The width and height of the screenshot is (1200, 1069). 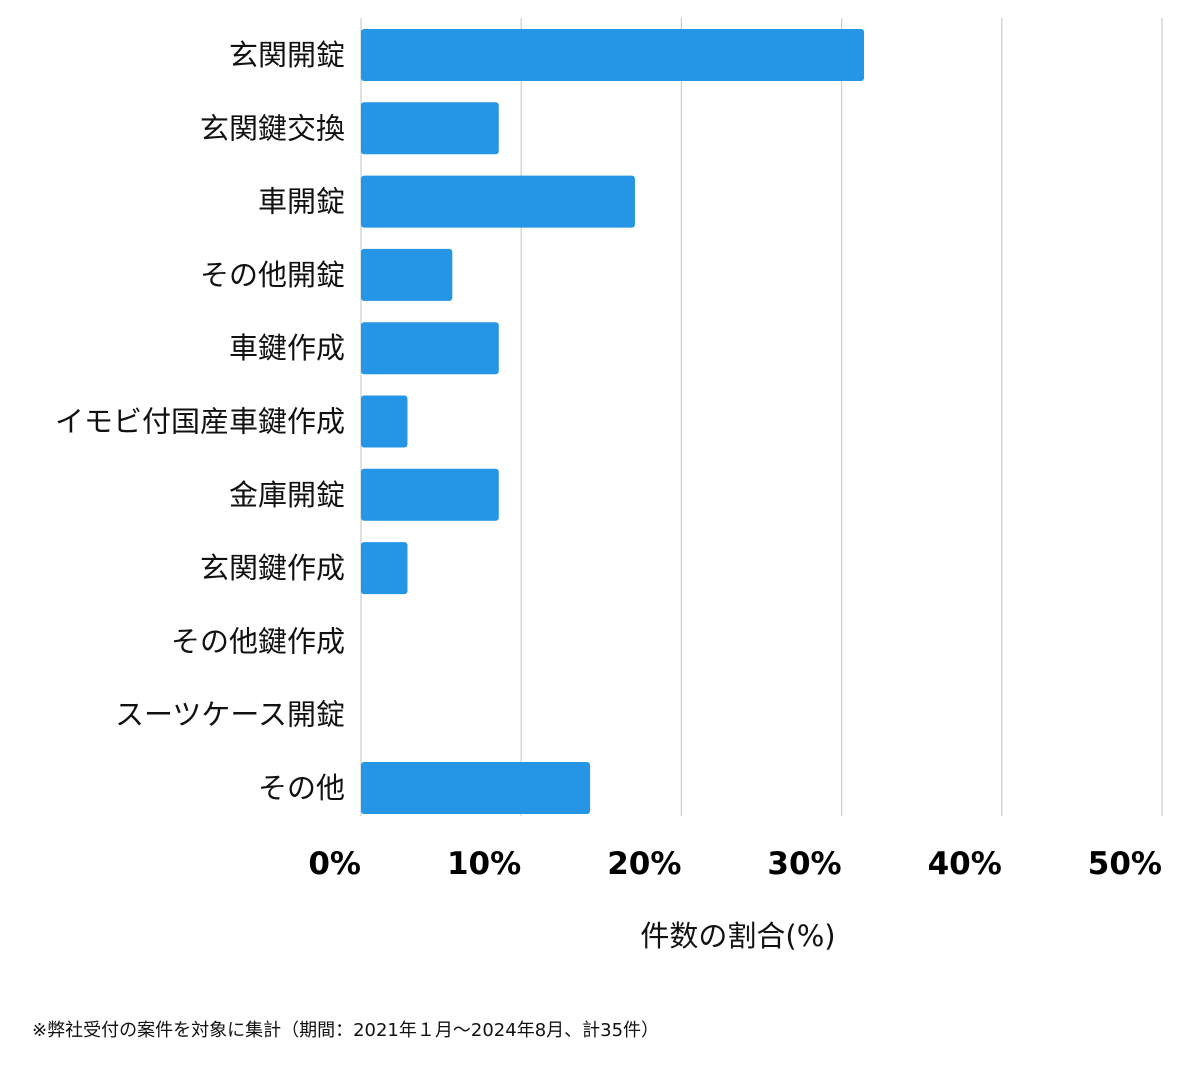 What do you see at coordinates (484, 864) in the screenshot?
I see `x-tick-label: 10%` at bounding box center [484, 864].